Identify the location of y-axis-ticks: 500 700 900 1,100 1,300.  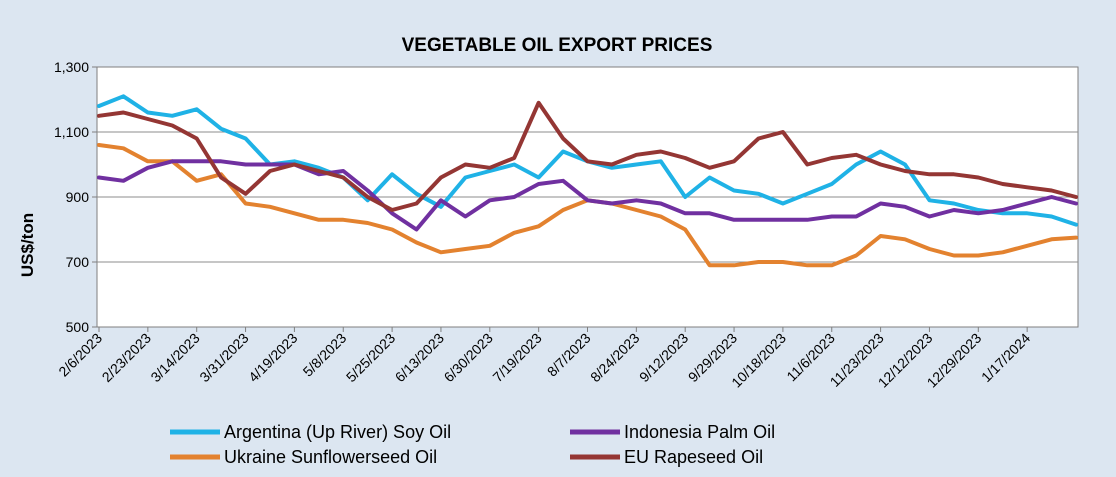
(75, 197).